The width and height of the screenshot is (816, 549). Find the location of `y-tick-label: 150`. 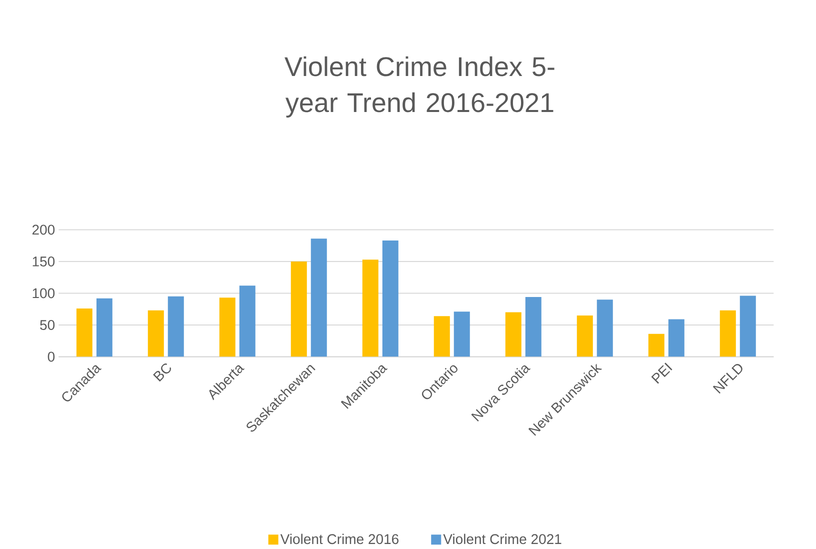

y-tick-label: 150 is located at coordinates (43, 261).